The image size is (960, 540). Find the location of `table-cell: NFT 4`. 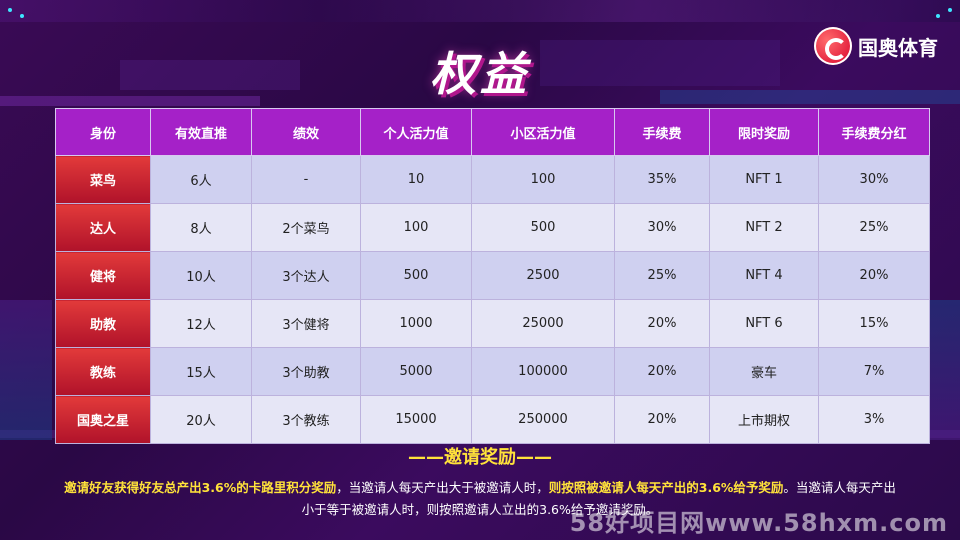

table-cell: NFT 4 is located at coordinates (764, 275).